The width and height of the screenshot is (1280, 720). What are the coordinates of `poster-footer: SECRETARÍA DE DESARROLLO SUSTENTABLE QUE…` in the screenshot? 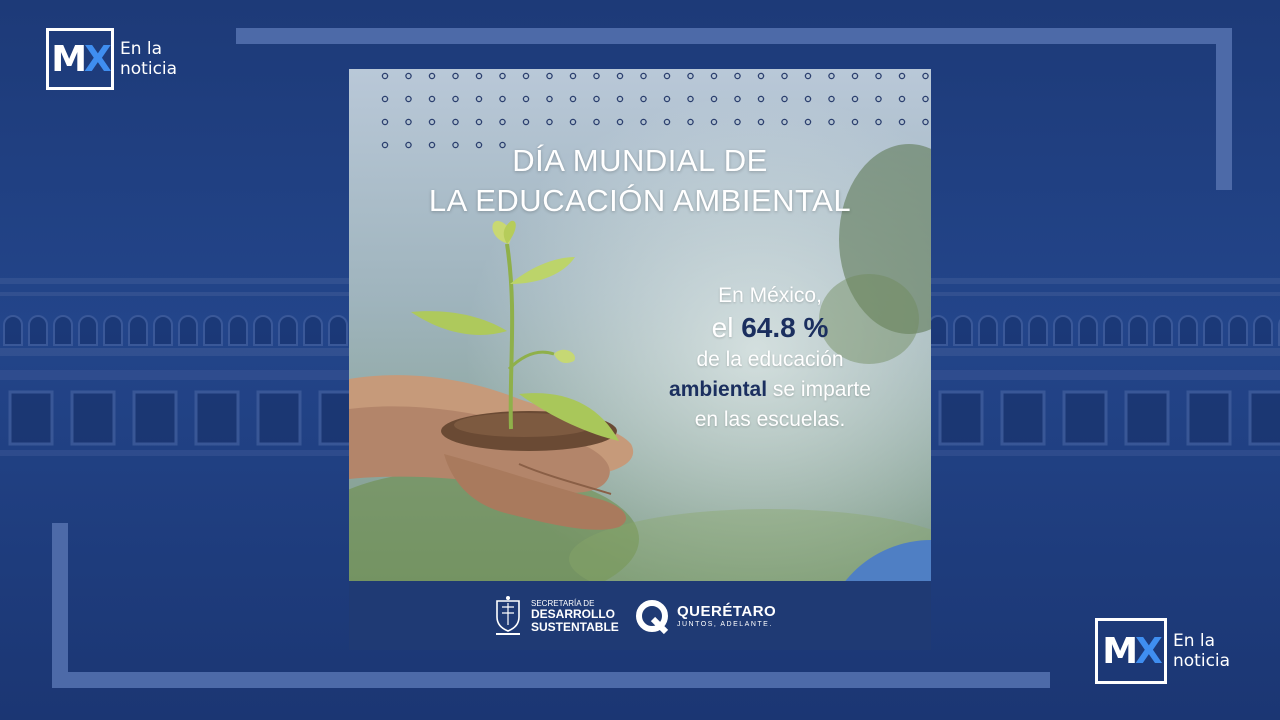 It's located at (640, 615).